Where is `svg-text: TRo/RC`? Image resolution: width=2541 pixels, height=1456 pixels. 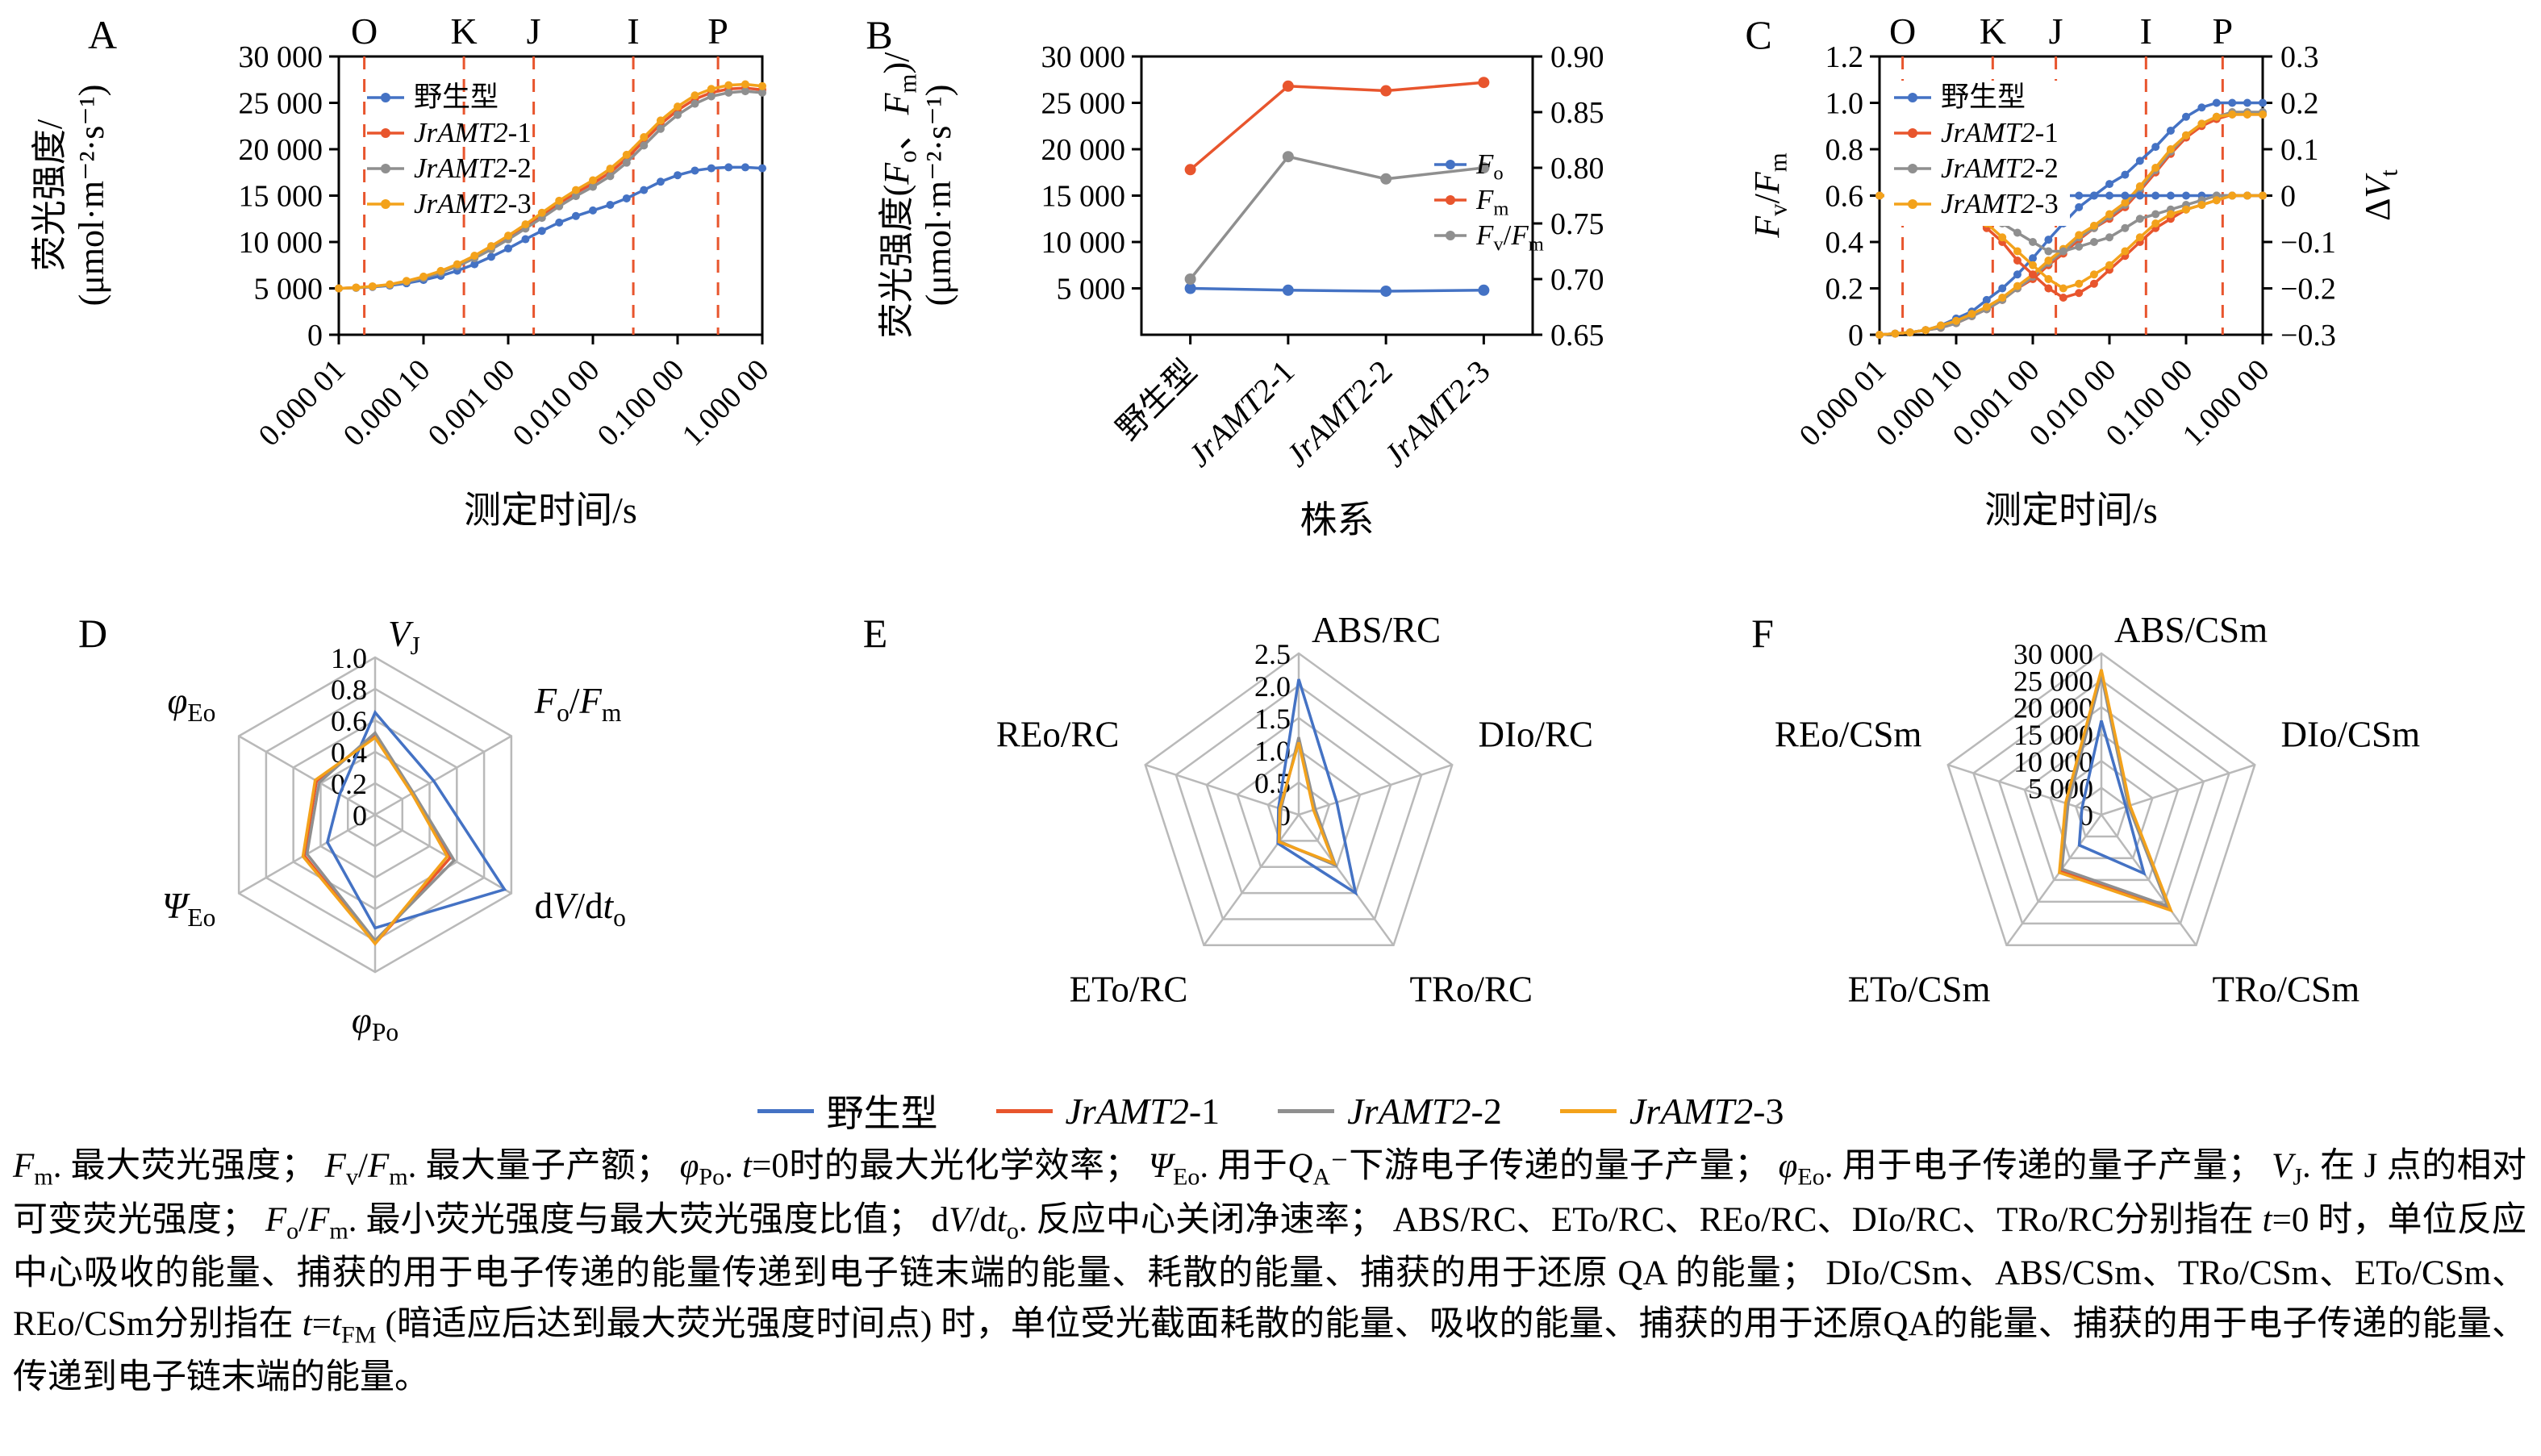
svg-text: TRo/RC is located at coordinates (1471, 989).